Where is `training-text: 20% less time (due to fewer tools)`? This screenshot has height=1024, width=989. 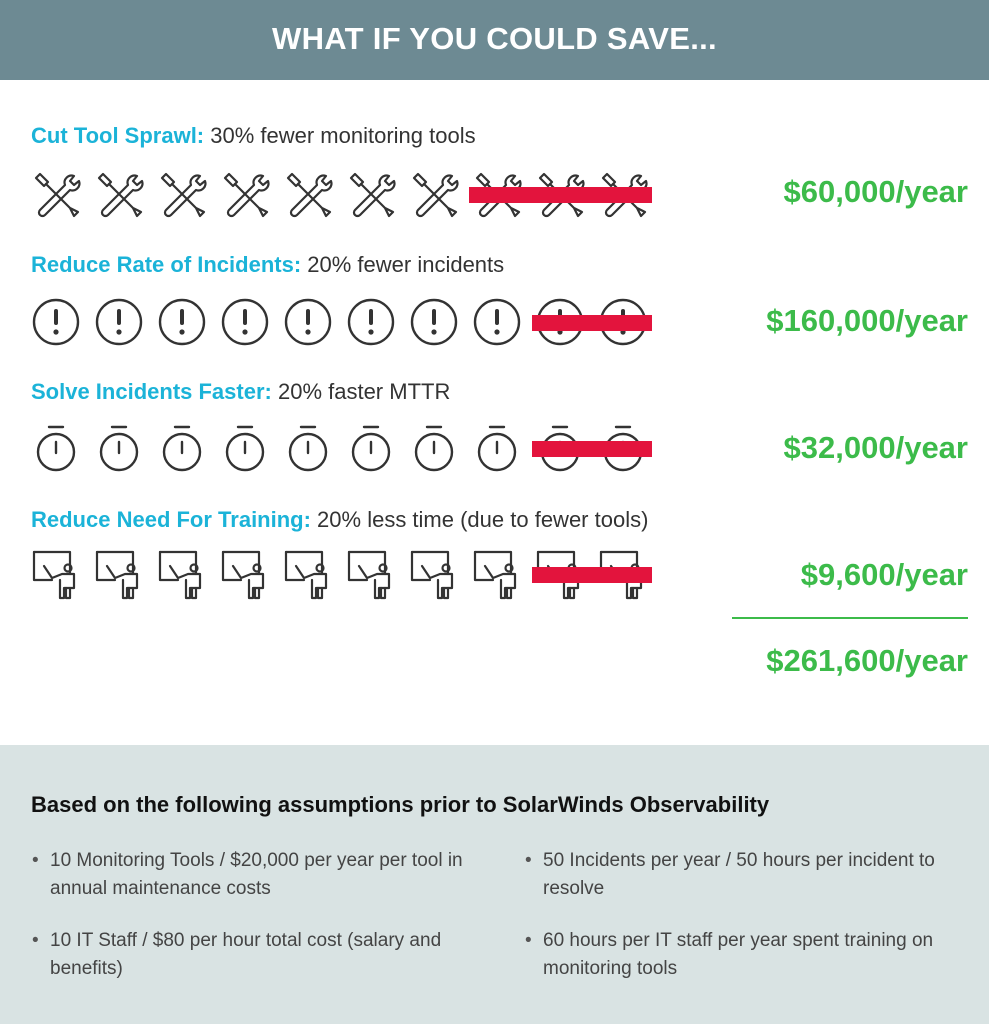
training-text: 20% less time (due to fewer tools) is located at coordinates (479, 519).